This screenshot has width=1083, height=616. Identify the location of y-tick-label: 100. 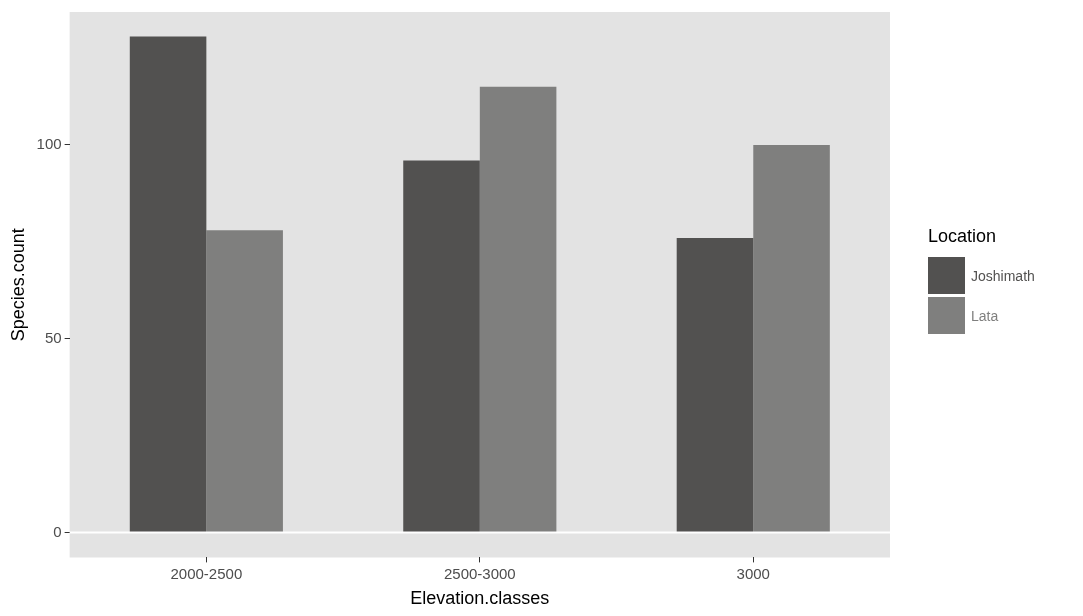
(49, 144).